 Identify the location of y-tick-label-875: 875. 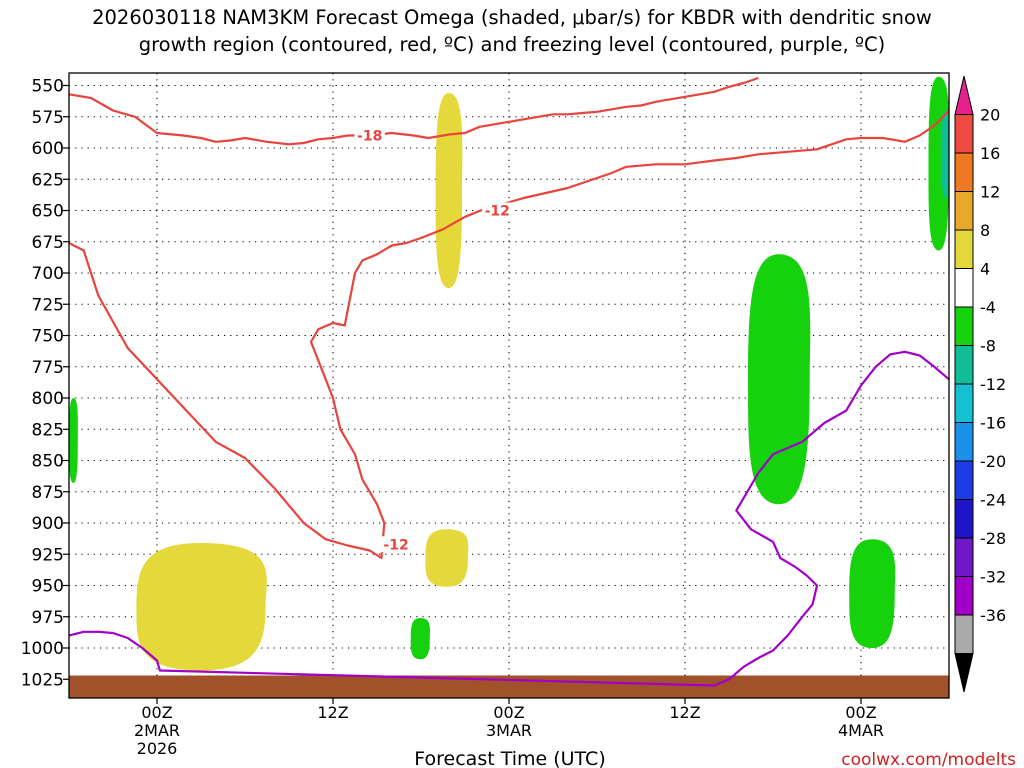
(48, 493).